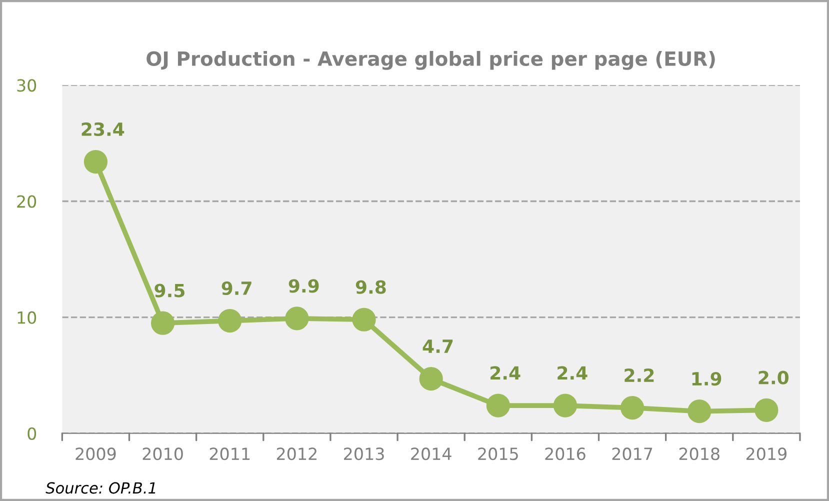  I want to click on x-tick-label: 2010, so click(162, 454).